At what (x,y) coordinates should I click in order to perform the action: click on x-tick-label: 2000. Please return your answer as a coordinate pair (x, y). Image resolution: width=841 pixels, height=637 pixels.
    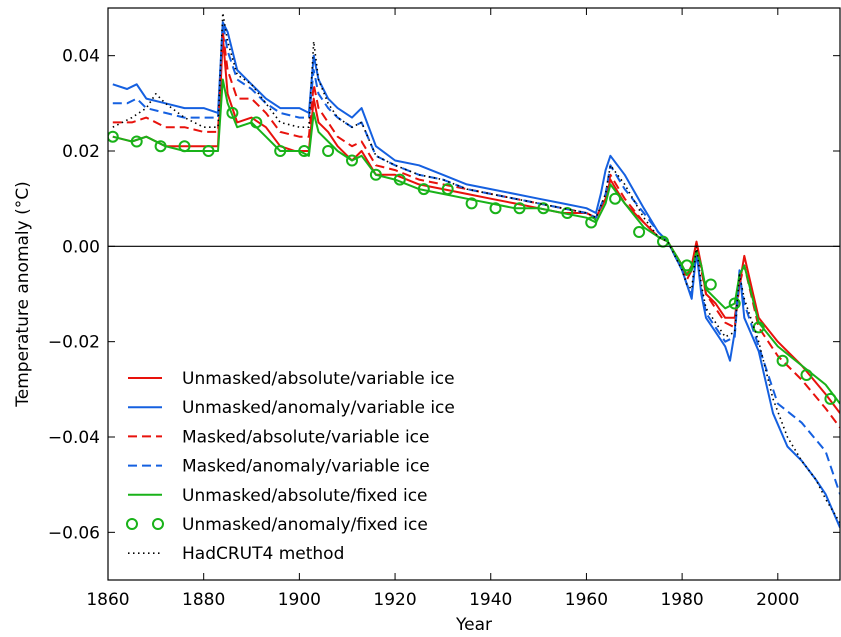
    Looking at the image, I should click on (777, 600).